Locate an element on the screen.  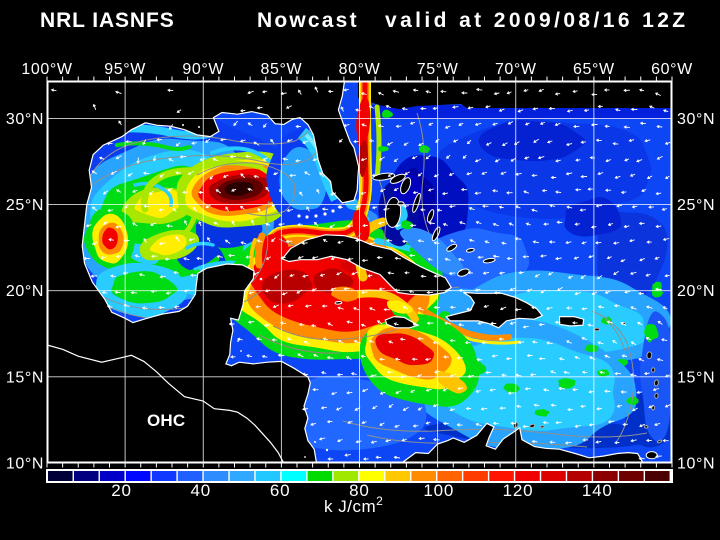
svg-text: 80 is located at coordinates (359, 490).